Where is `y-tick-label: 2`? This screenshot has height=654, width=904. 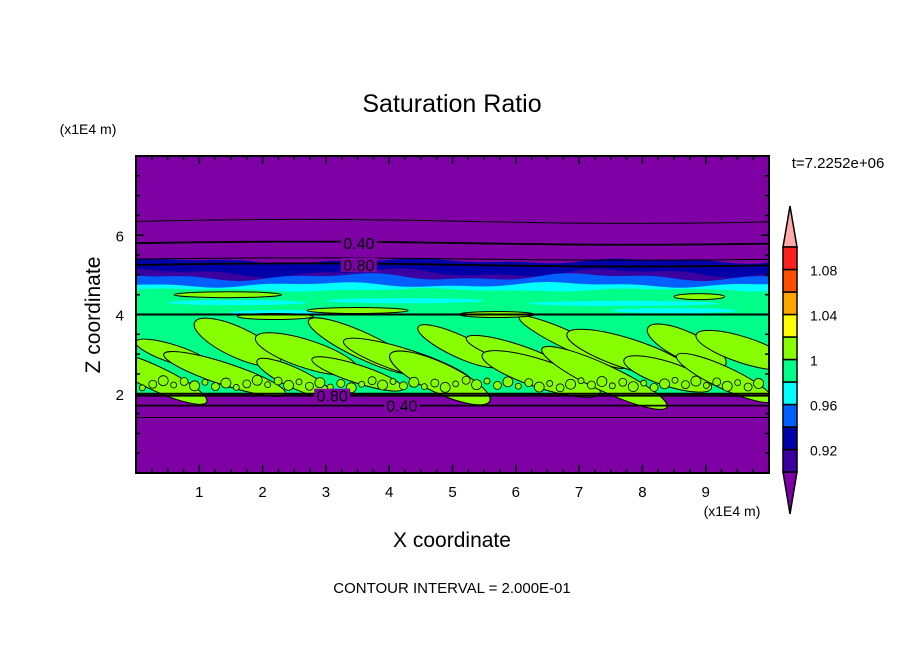
y-tick-label: 2 is located at coordinates (120, 395).